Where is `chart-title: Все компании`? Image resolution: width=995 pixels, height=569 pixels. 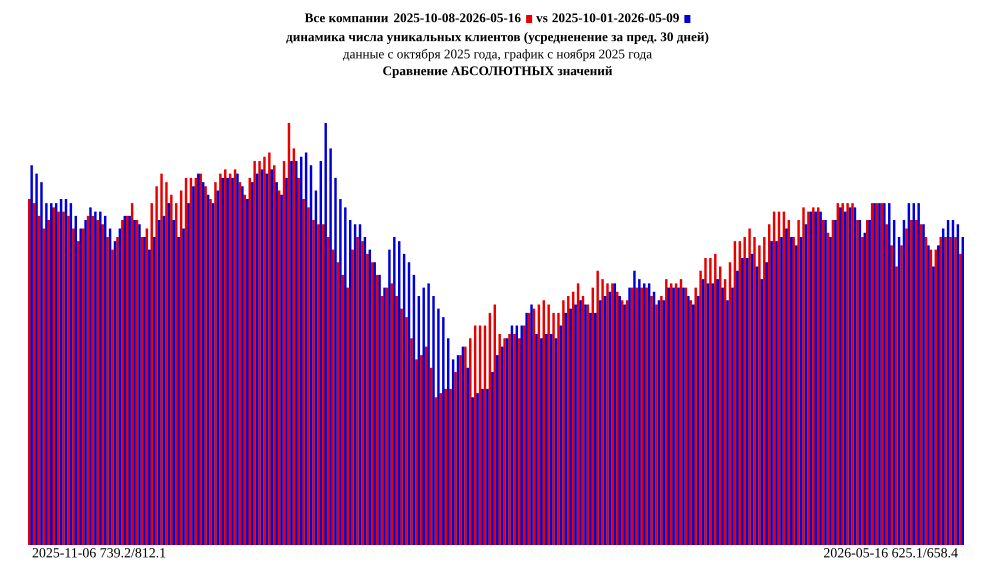
chart-title: Все компании is located at coordinates (346, 18).